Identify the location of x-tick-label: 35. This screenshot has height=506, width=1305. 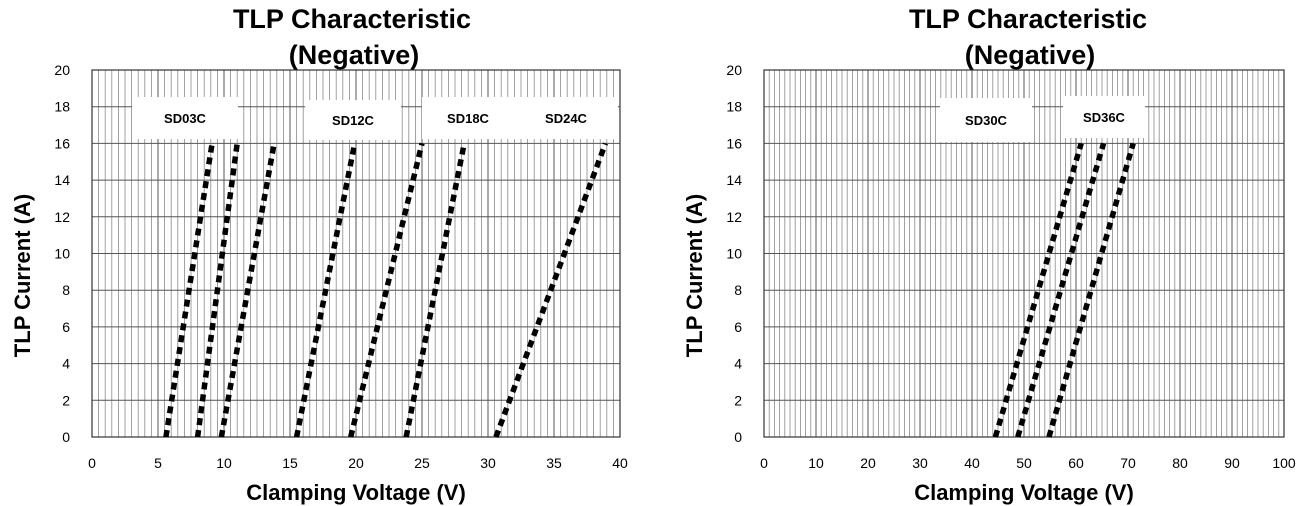
(554, 463).